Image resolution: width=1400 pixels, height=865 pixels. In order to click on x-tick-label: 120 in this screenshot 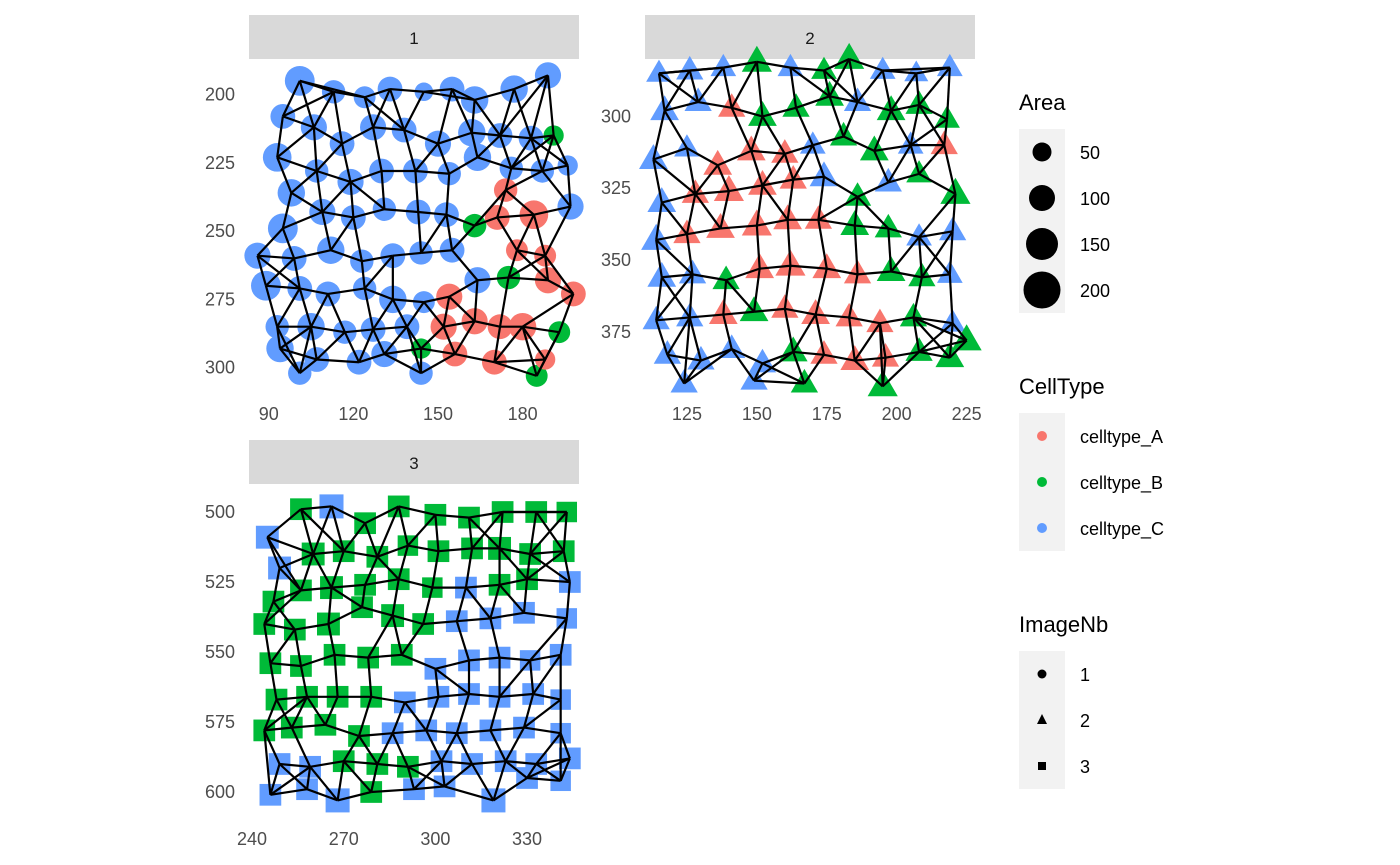, I will do `click(353, 414)`.